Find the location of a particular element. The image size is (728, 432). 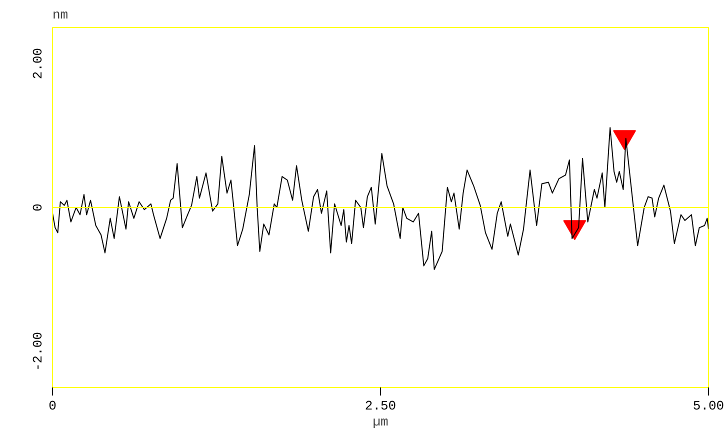

y-tick-label: 2.00 is located at coordinates (38, 64).